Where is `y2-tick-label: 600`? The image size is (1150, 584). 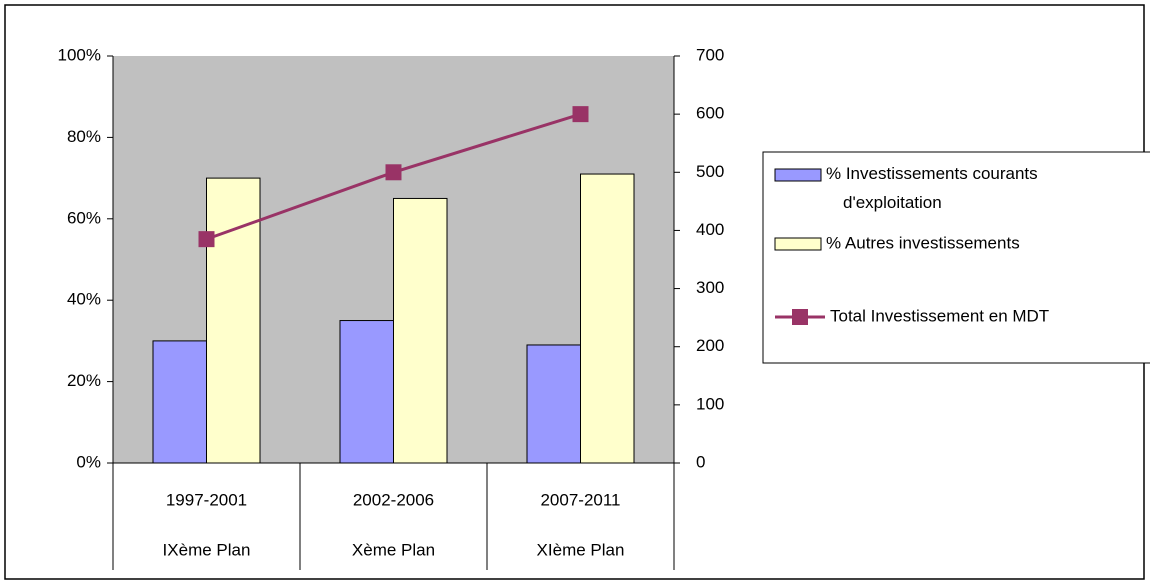 y2-tick-label: 600 is located at coordinates (710, 113).